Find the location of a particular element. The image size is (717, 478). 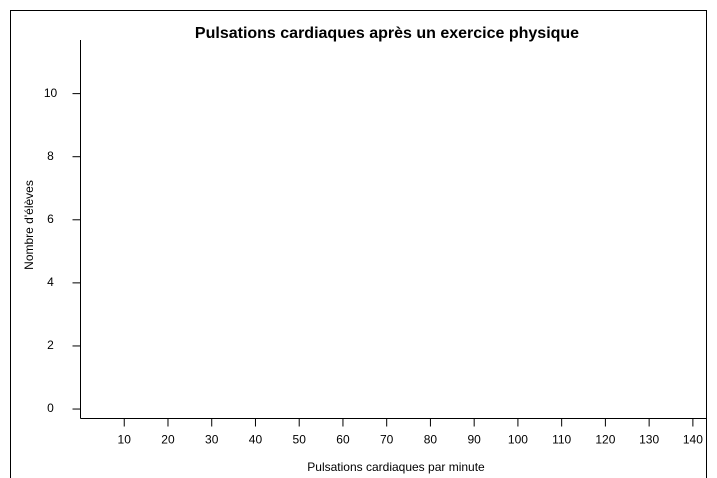

x-tick-label: 110 is located at coordinates (561, 440).